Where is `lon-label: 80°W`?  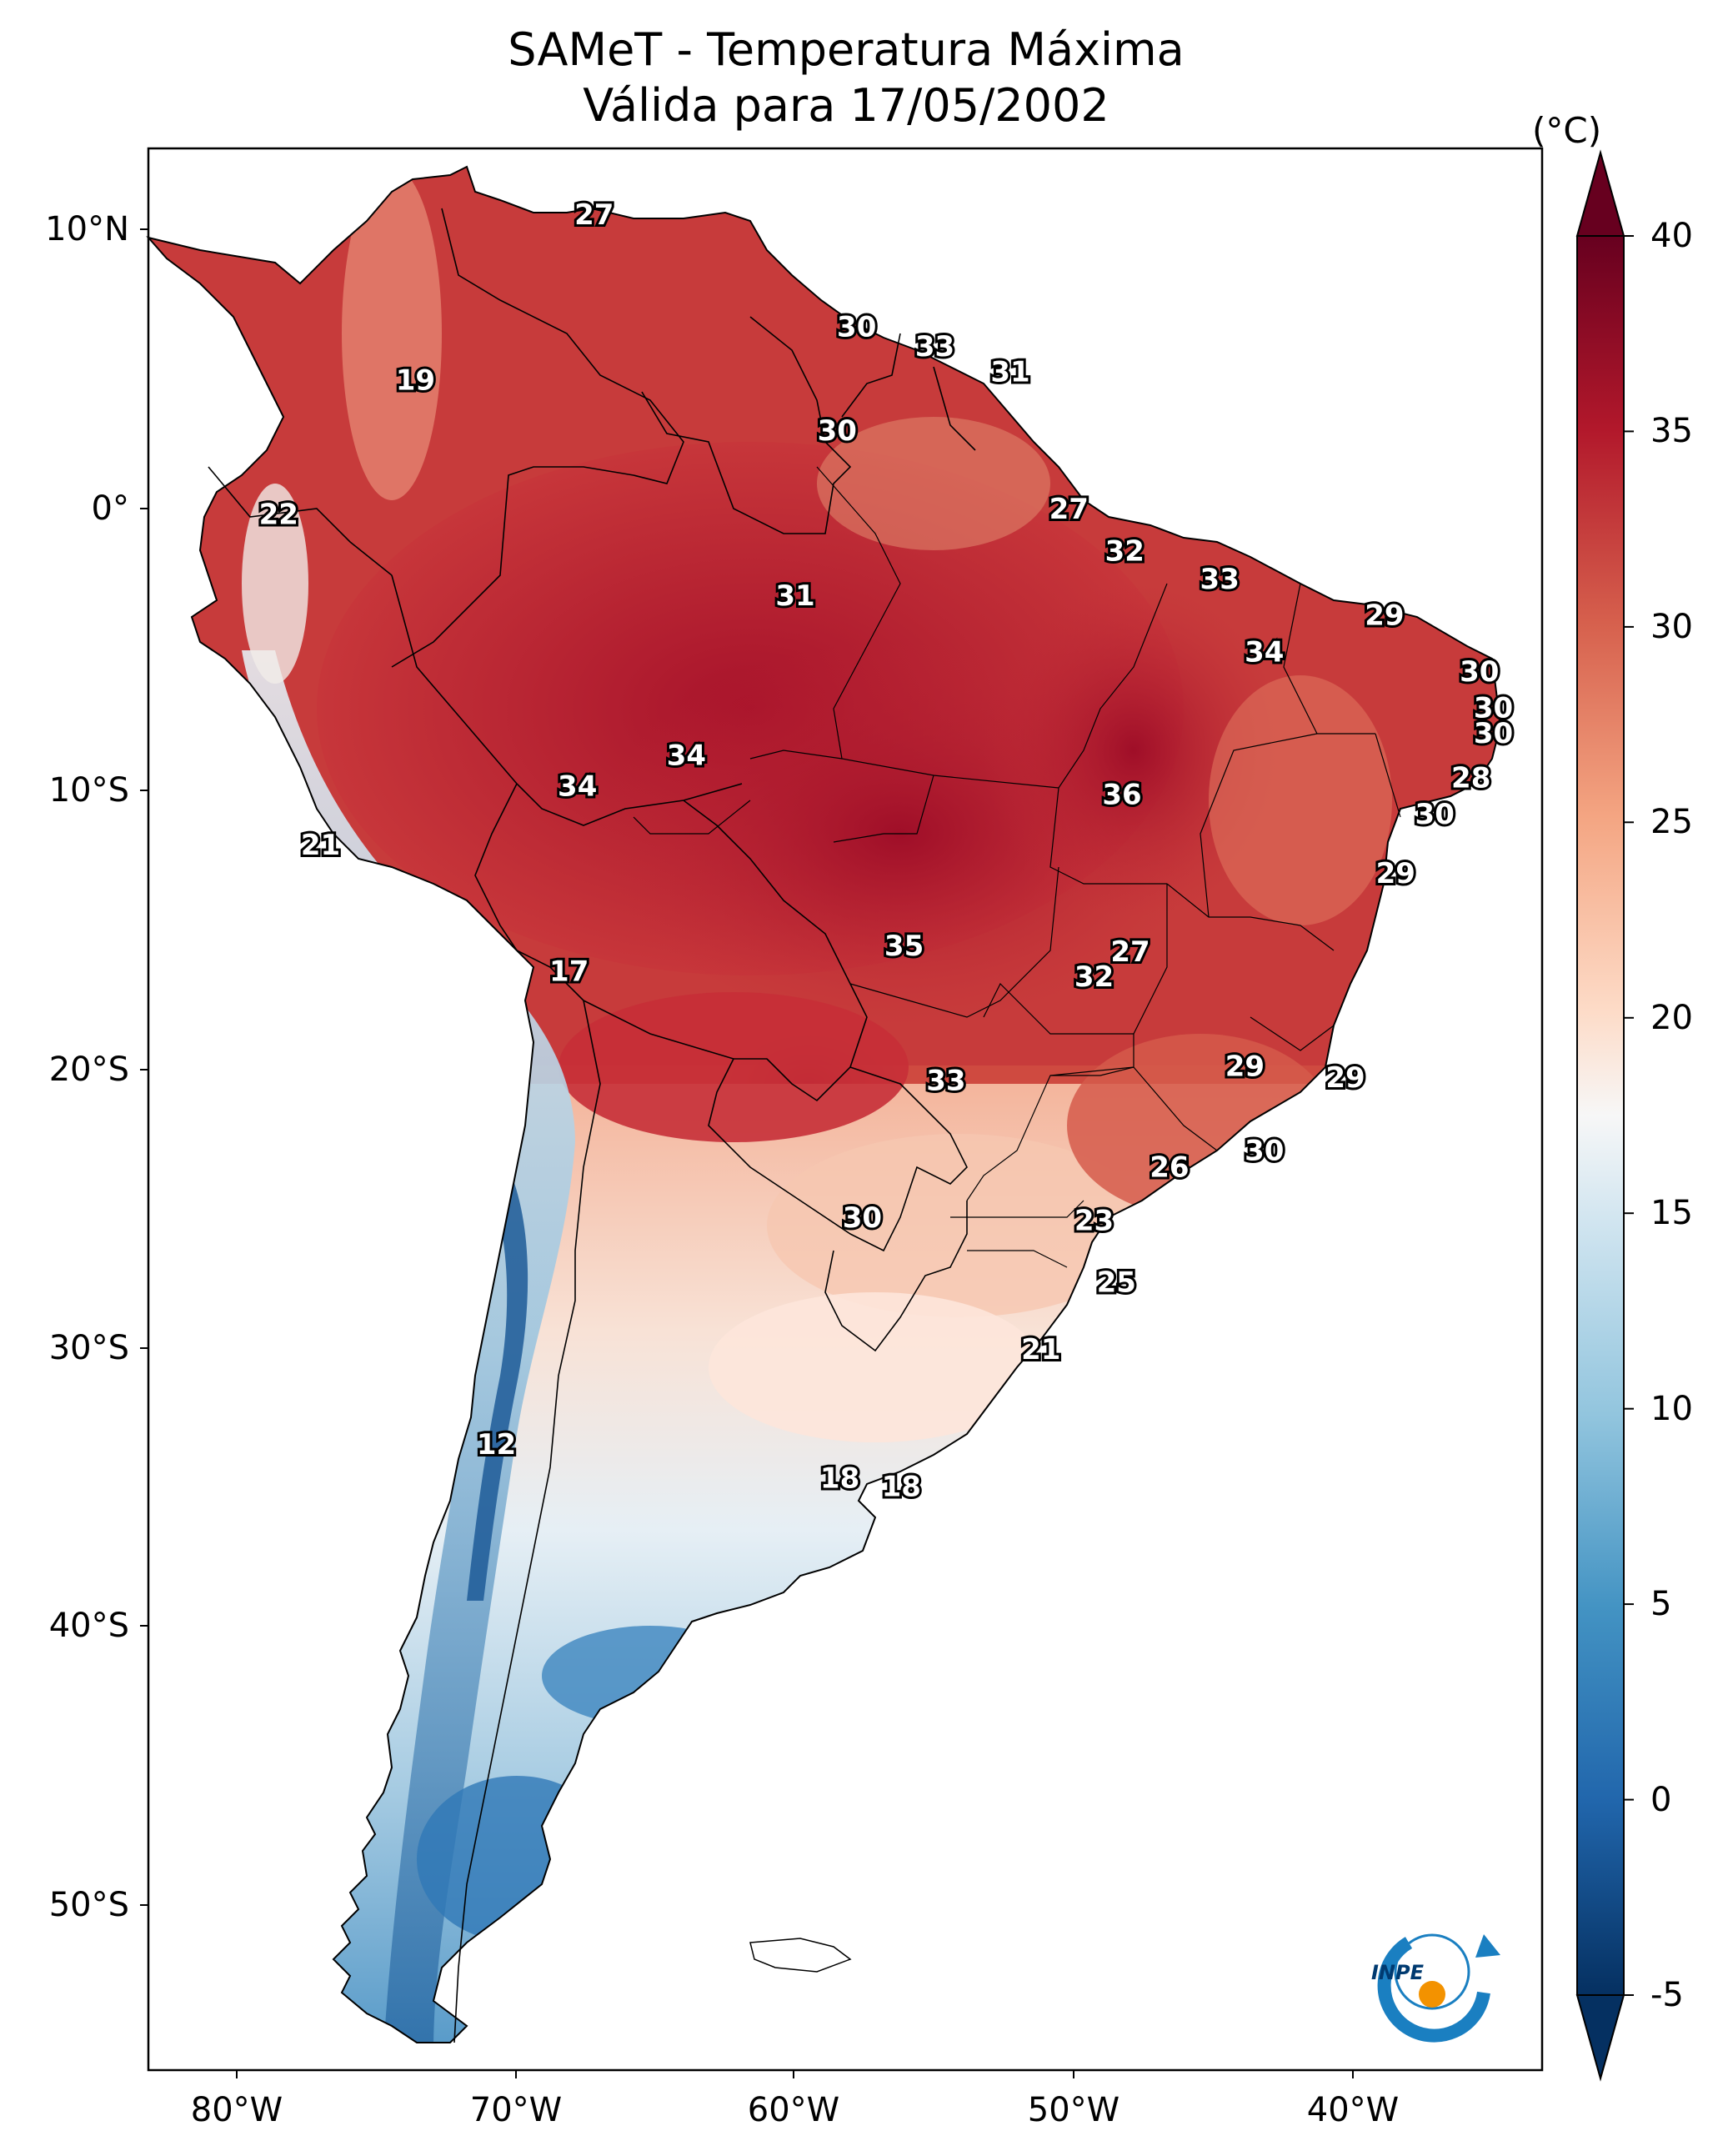
lon-label: 80°W is located at coordinates (237, 2110).